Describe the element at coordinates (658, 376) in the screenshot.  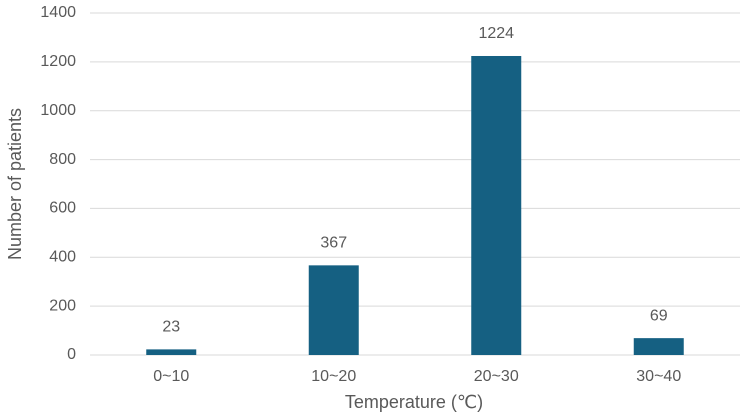
I see `x-tick-label: 30~40` at that location.